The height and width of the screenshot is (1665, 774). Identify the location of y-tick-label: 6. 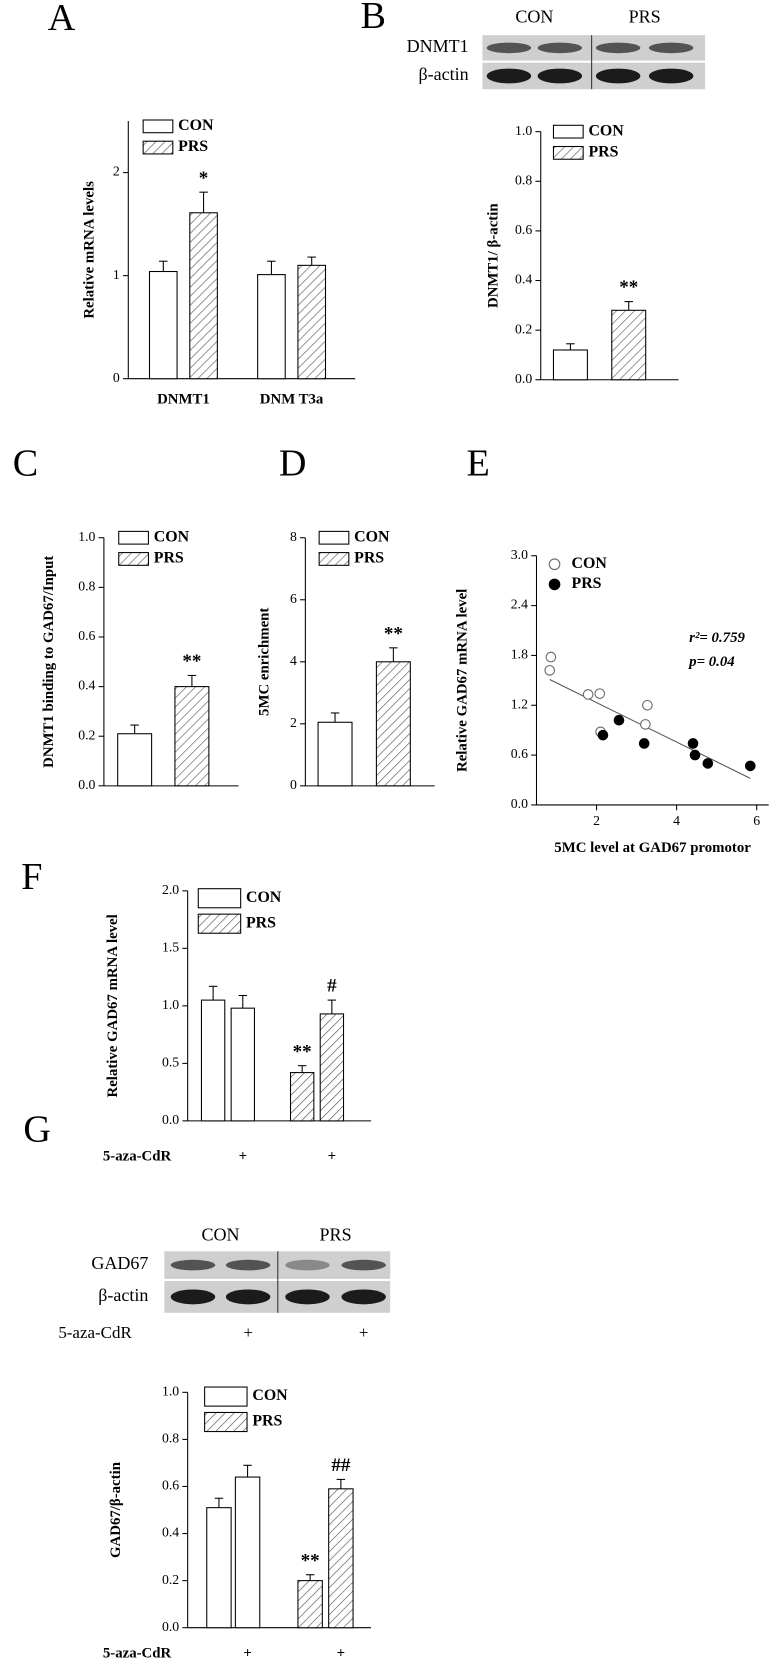
(293, 598).